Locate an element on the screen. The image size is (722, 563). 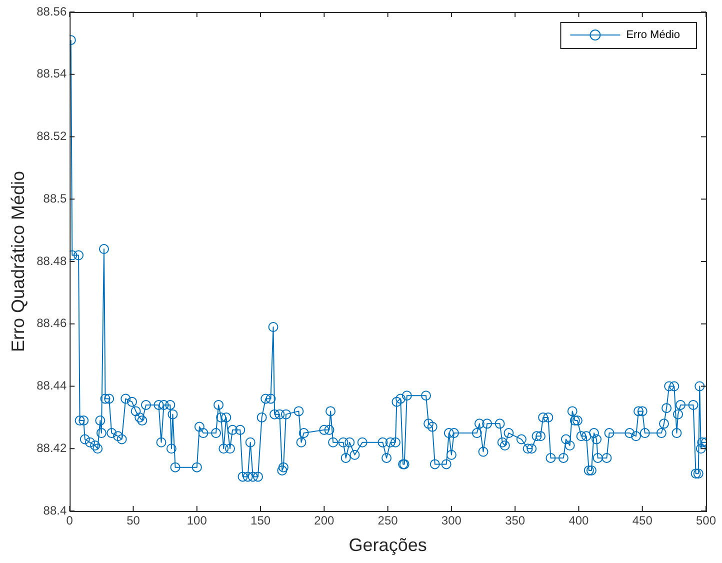
x-tick-label: 350 is located at coordinates (515, 521).